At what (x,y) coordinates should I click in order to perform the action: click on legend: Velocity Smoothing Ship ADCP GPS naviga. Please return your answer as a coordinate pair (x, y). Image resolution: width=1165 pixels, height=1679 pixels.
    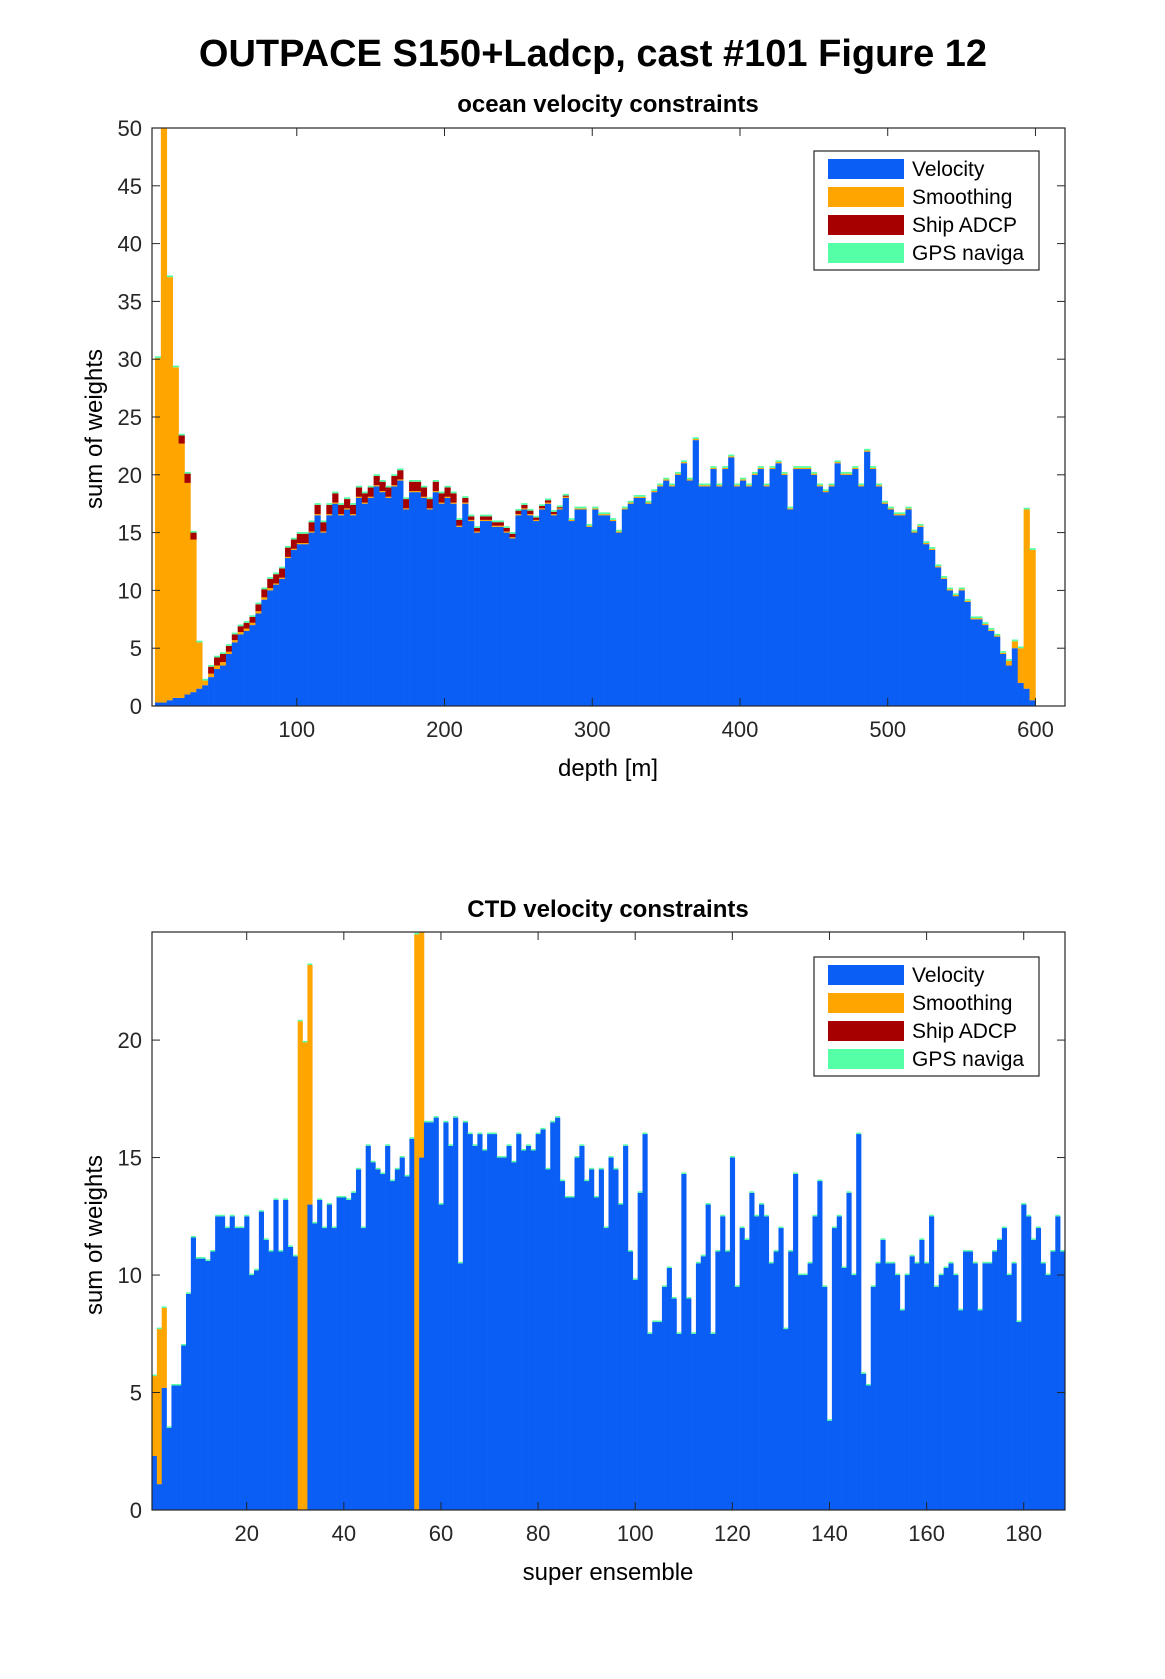
    Looking at the image, I should click on (926, 1016).